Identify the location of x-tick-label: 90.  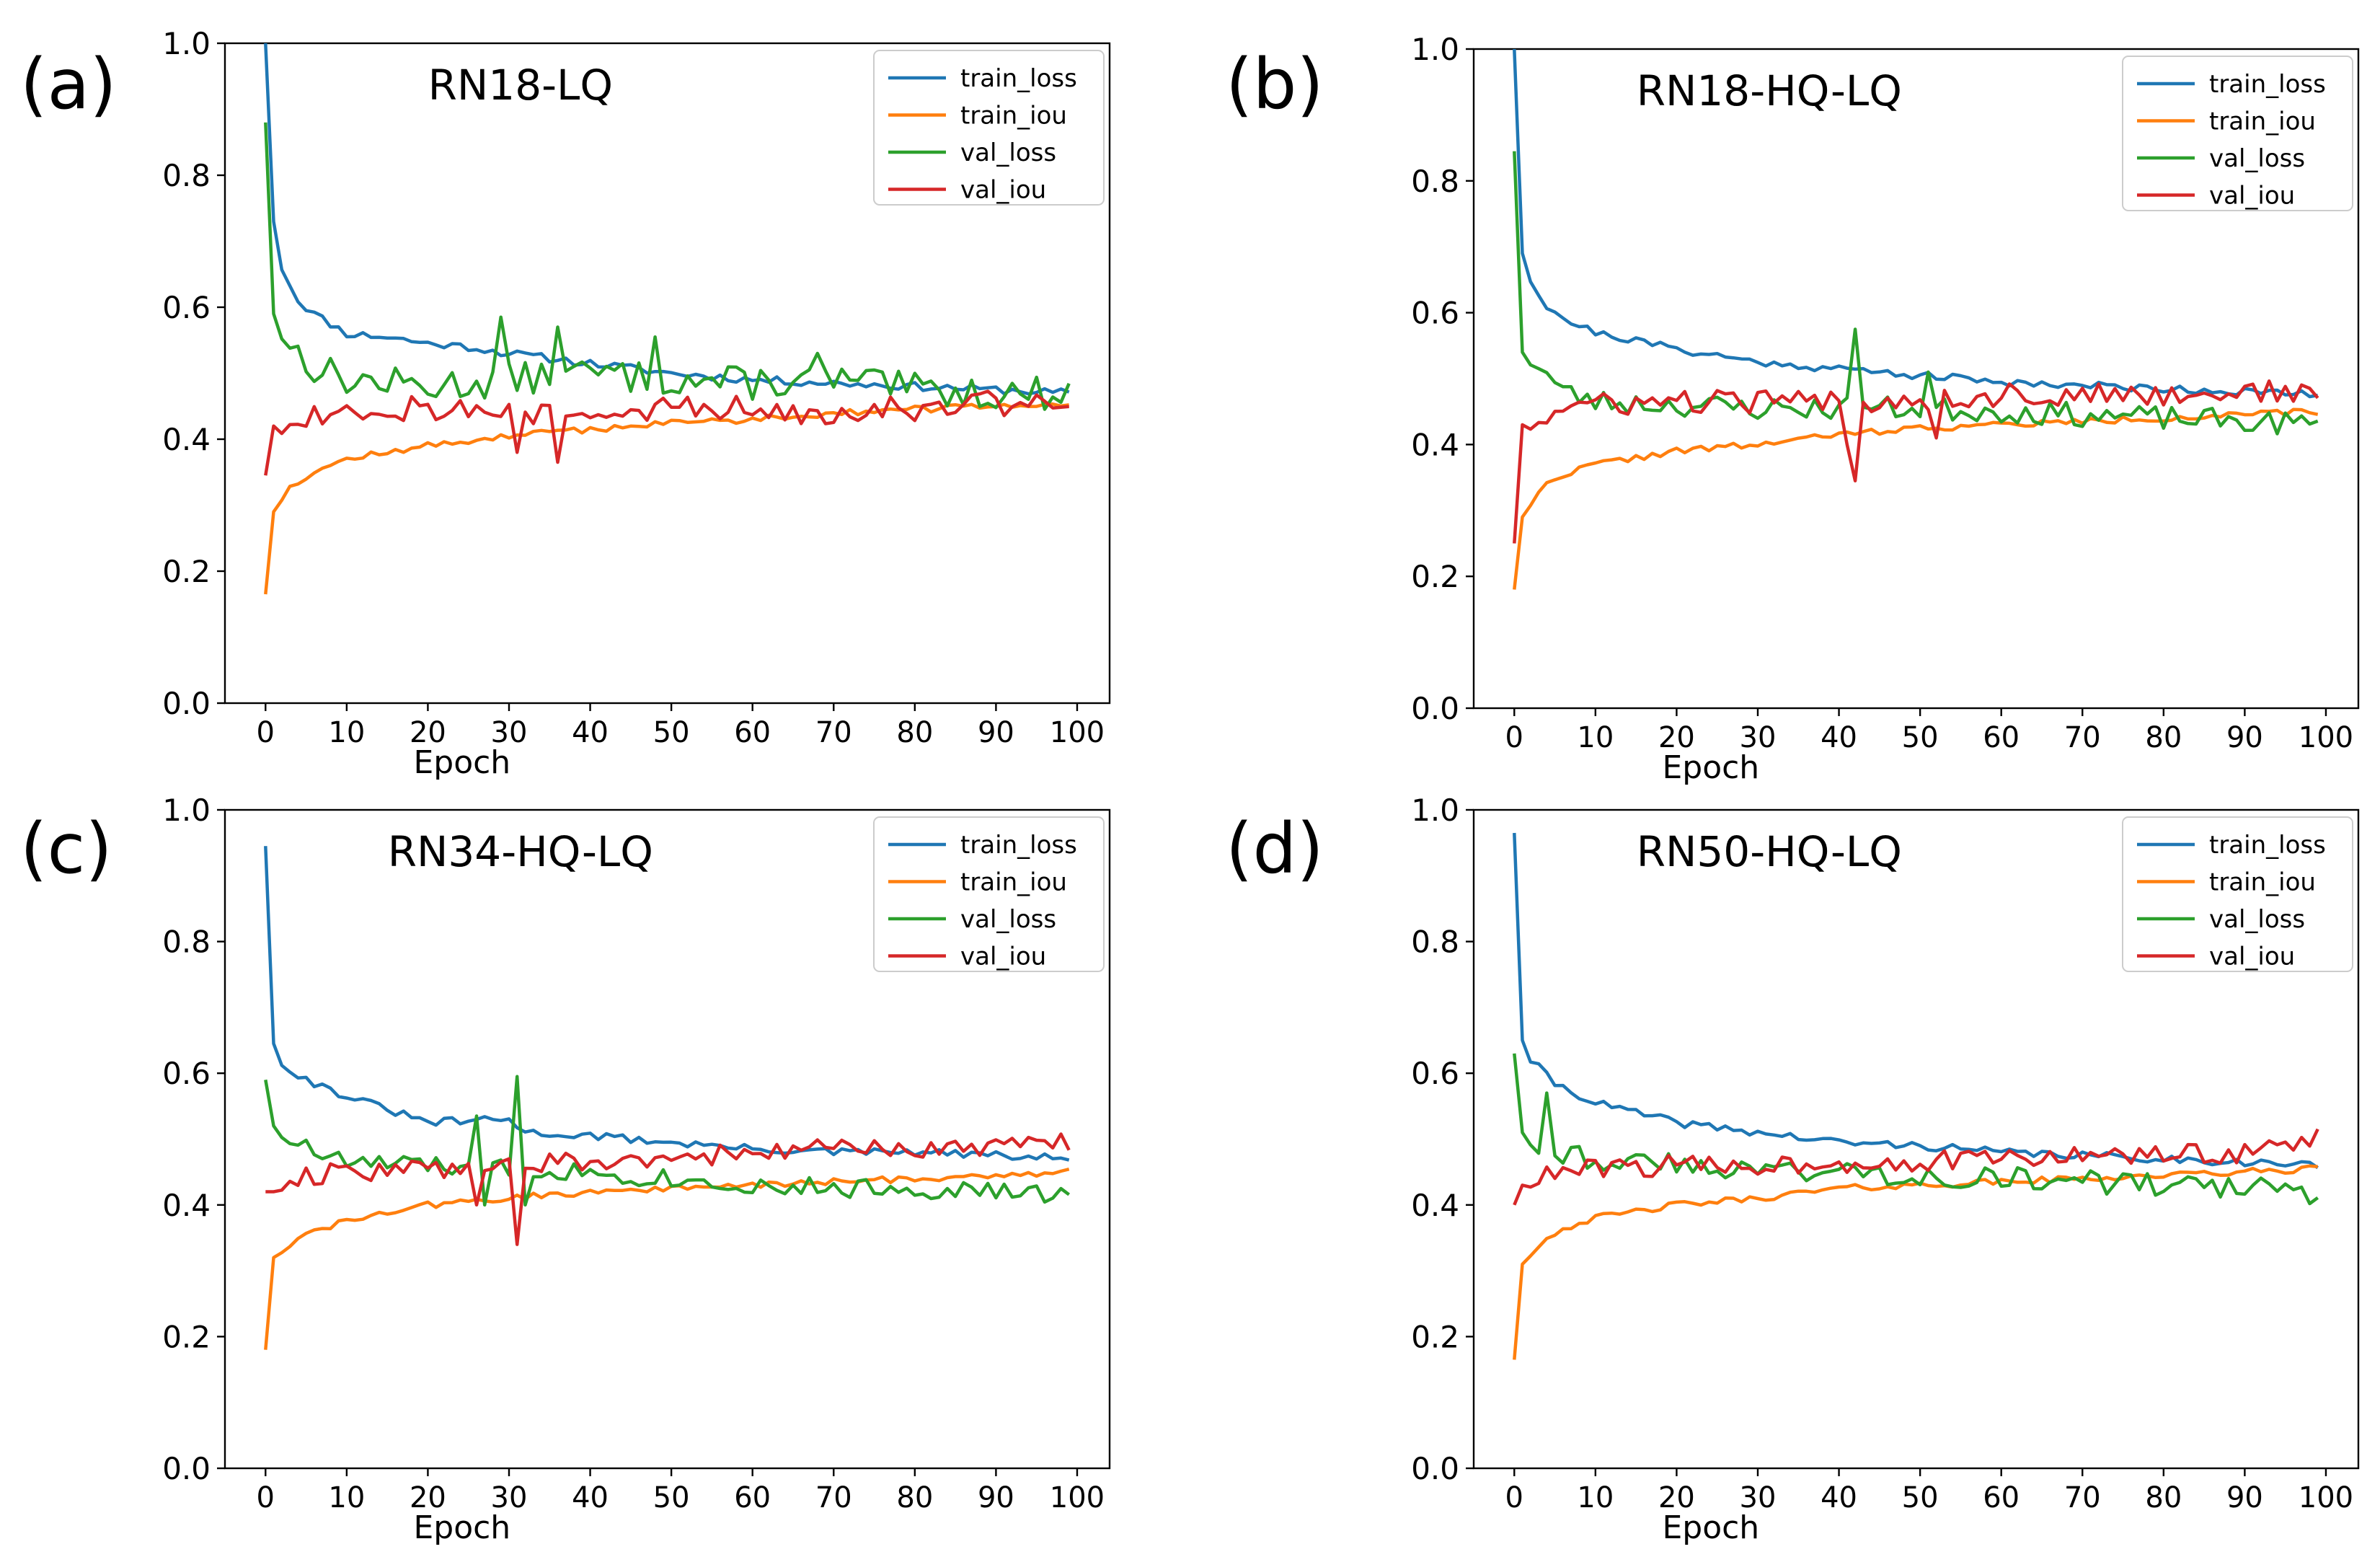
(996, 732).